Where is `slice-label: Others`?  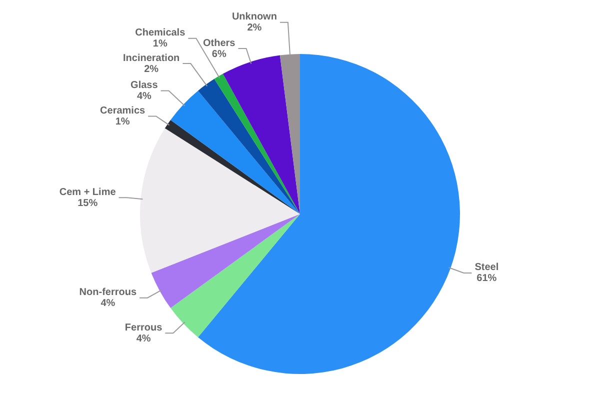 slice-label: Others is located at coordinates (219, 43).